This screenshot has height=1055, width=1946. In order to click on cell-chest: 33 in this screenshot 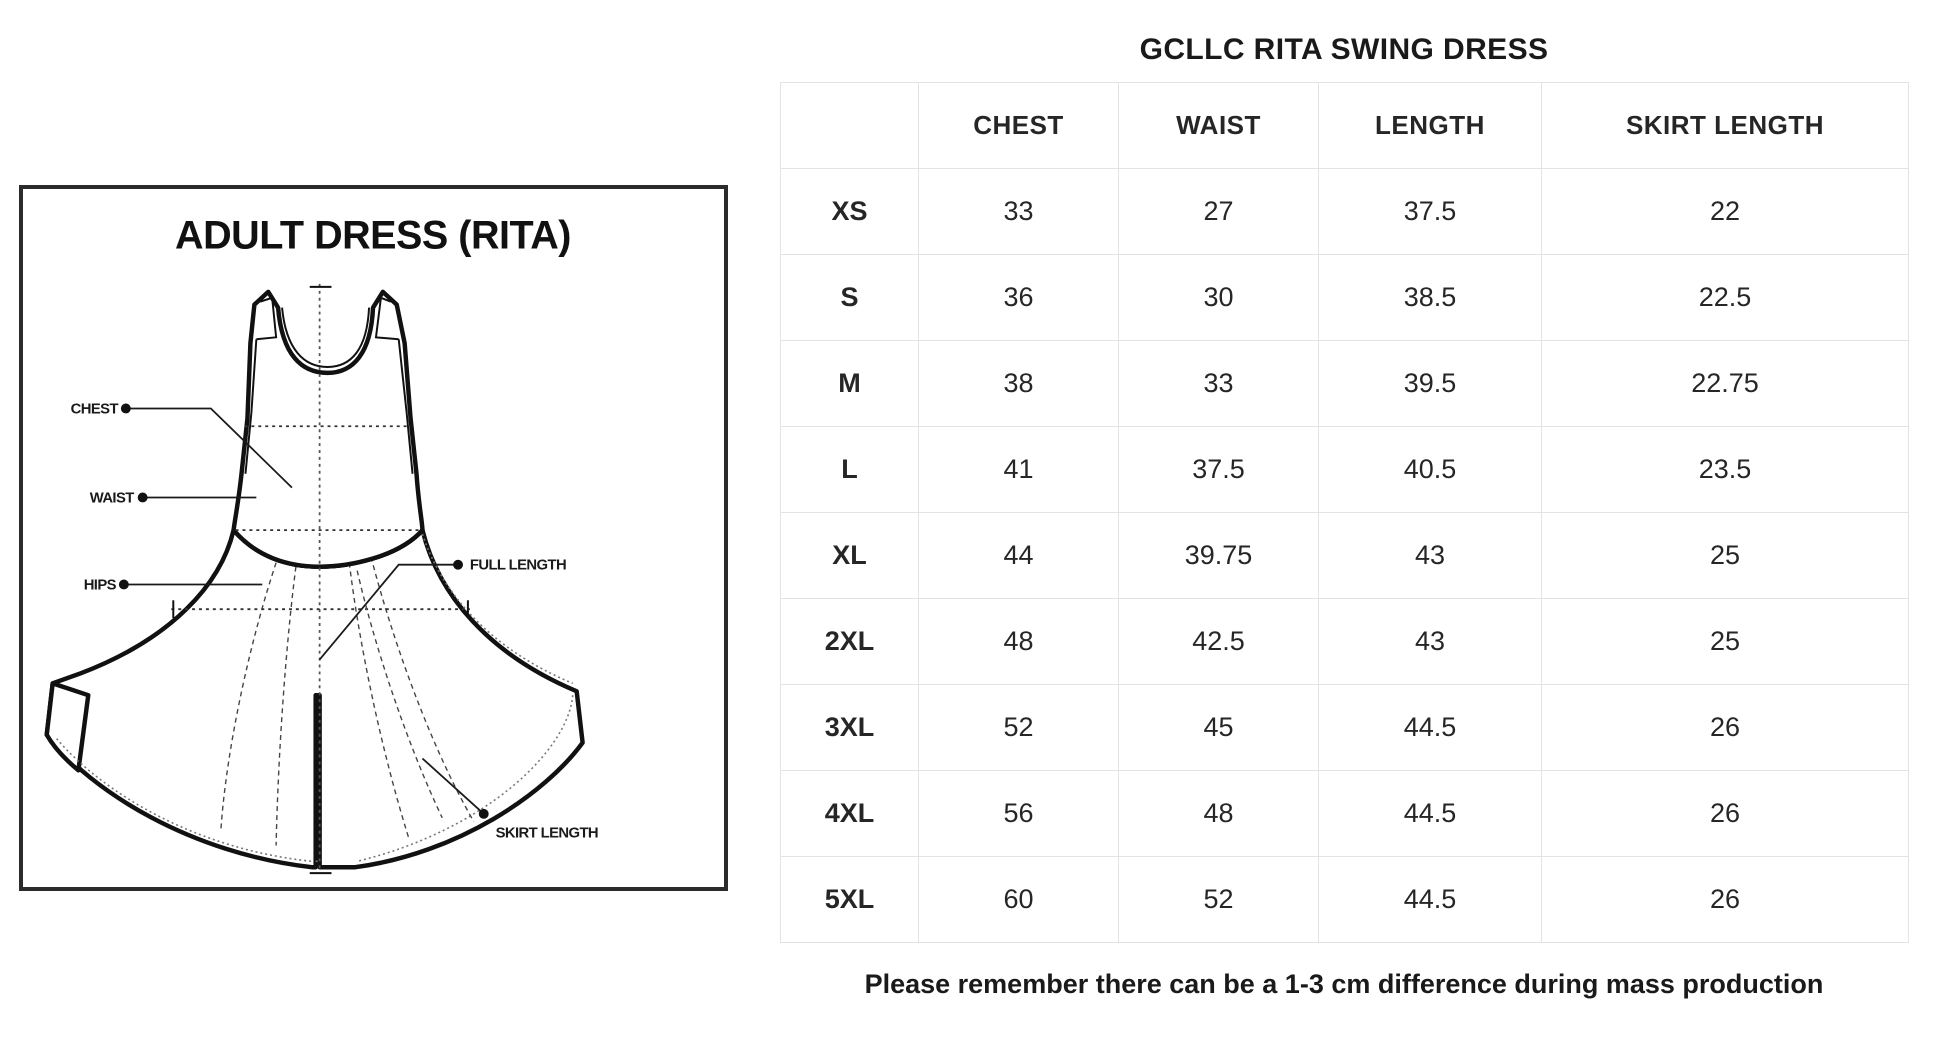, I will do `click(1018, 211)`.